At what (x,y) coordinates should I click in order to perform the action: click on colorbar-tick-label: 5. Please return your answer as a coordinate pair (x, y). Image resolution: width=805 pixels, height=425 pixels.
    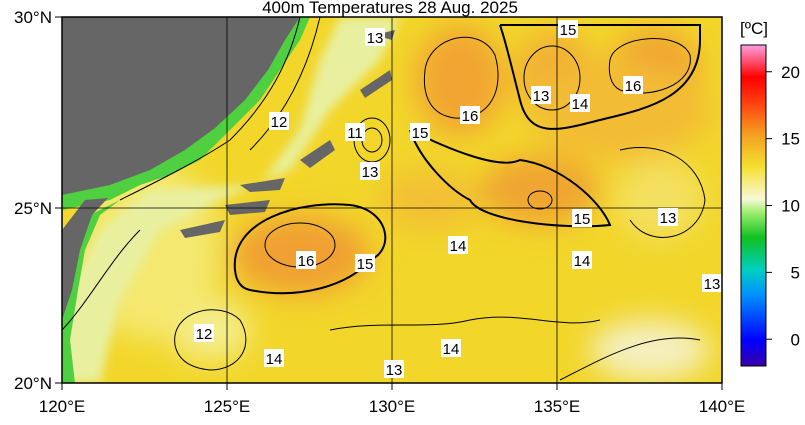
    Looking at the image, I should click on (795, 272).